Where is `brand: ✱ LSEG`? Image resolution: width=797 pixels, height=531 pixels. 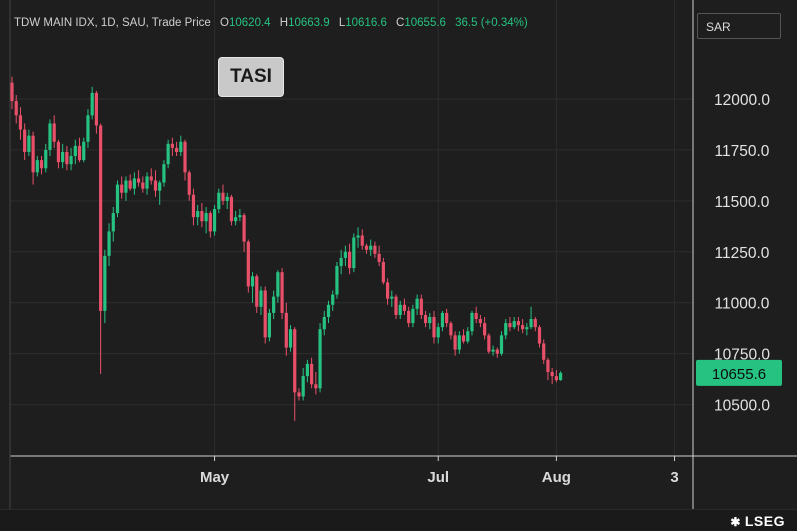 brand: ✱ LSEG is located at coordinates (757, 521).